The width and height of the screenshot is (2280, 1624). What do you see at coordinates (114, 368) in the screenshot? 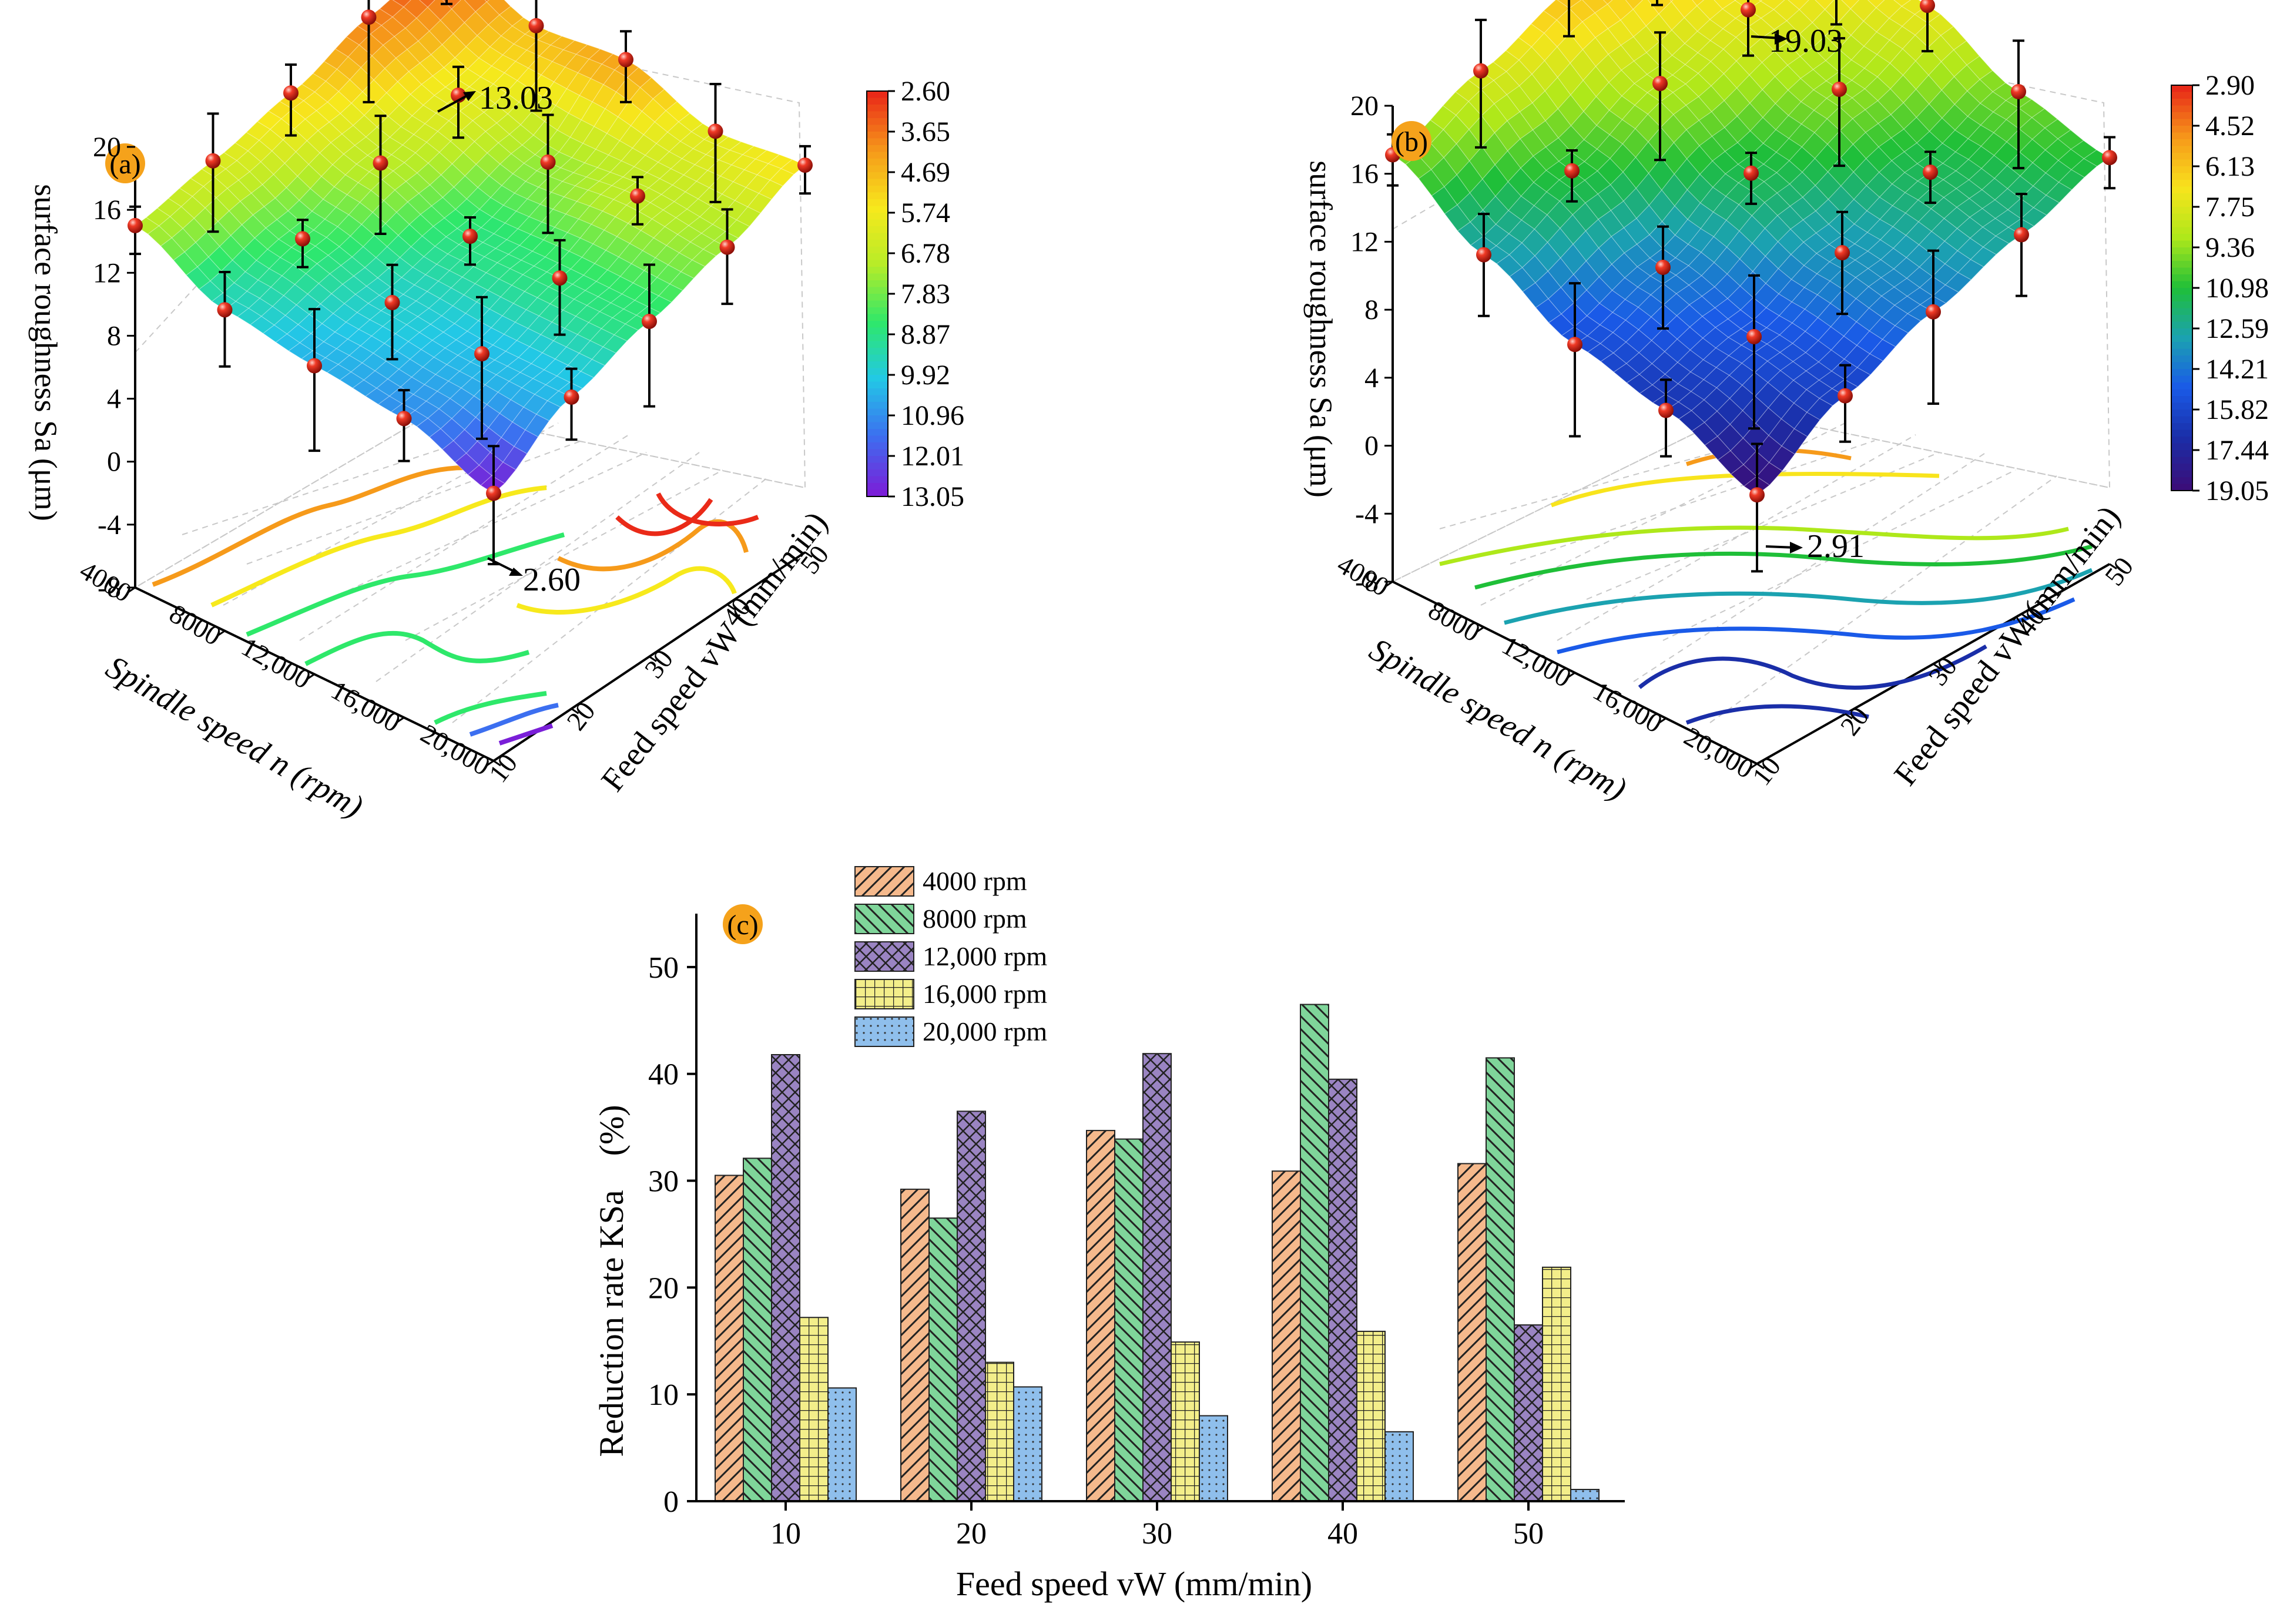
I see `panel-a-z-ticks: -8 -4 0 4 8 12 16 20` at bounding box center [114, 368].